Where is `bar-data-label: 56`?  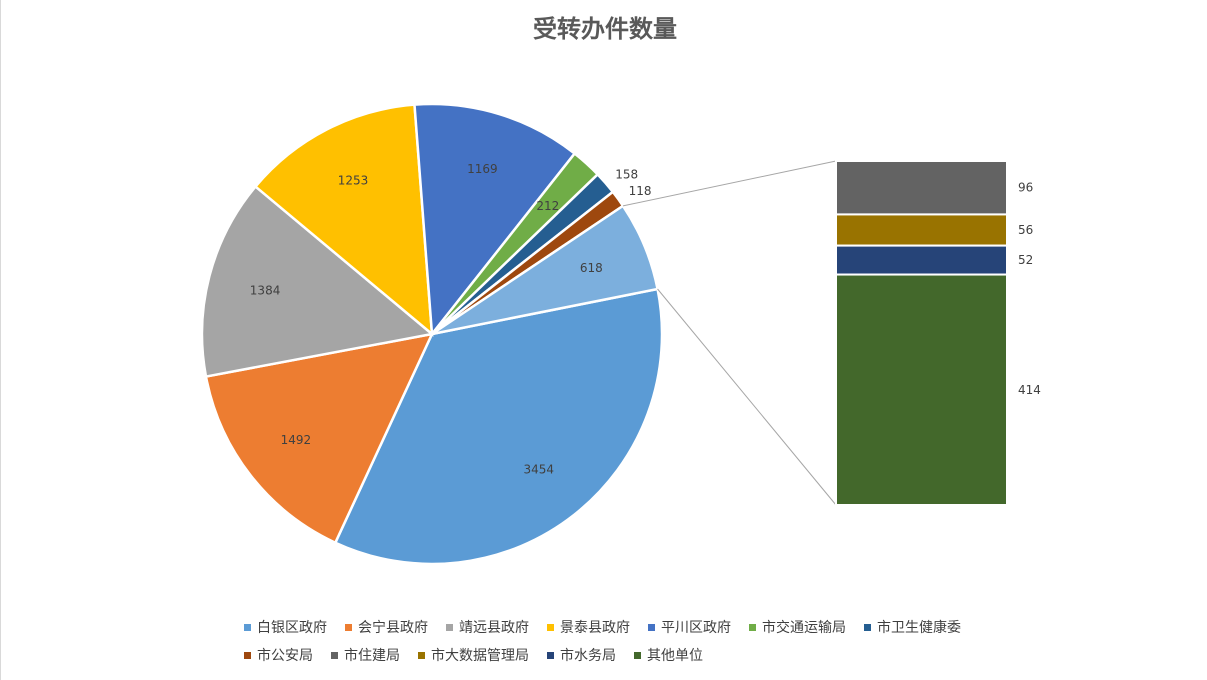
bar-data-label: 56 is located at coordinates (1025, 230).